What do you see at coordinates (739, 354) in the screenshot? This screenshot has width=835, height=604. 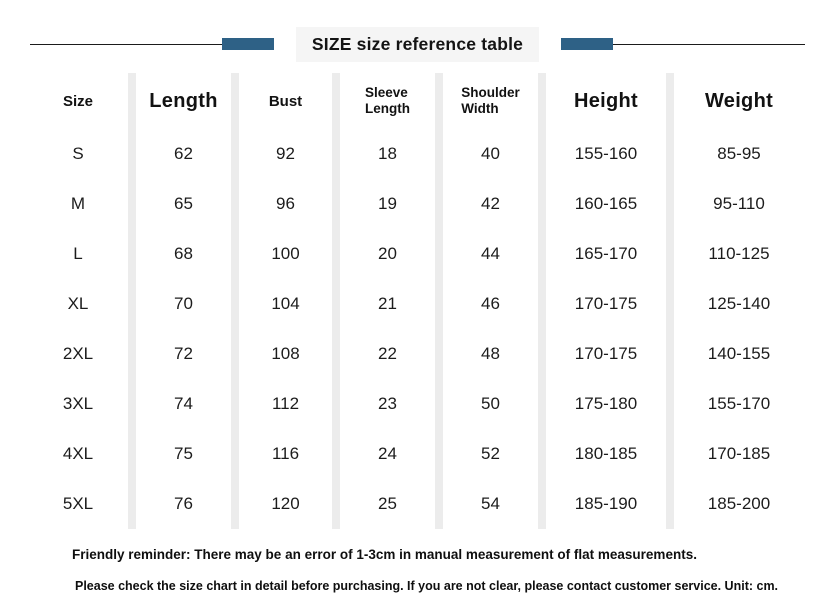 I see `table-cell: 140-155` at bounding box center [739, 354].